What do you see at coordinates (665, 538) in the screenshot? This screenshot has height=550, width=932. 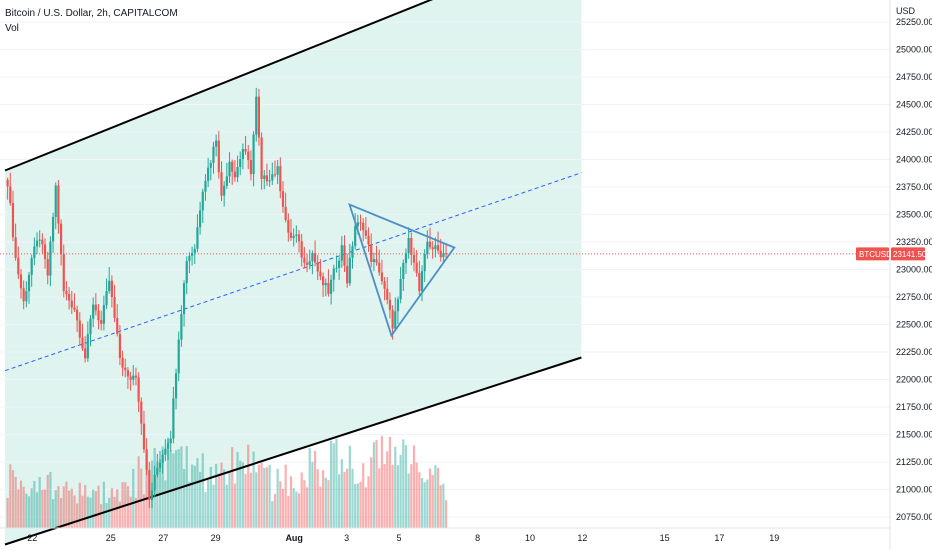 I see `x-tick-label: 15` at bounding box center [665, 538].